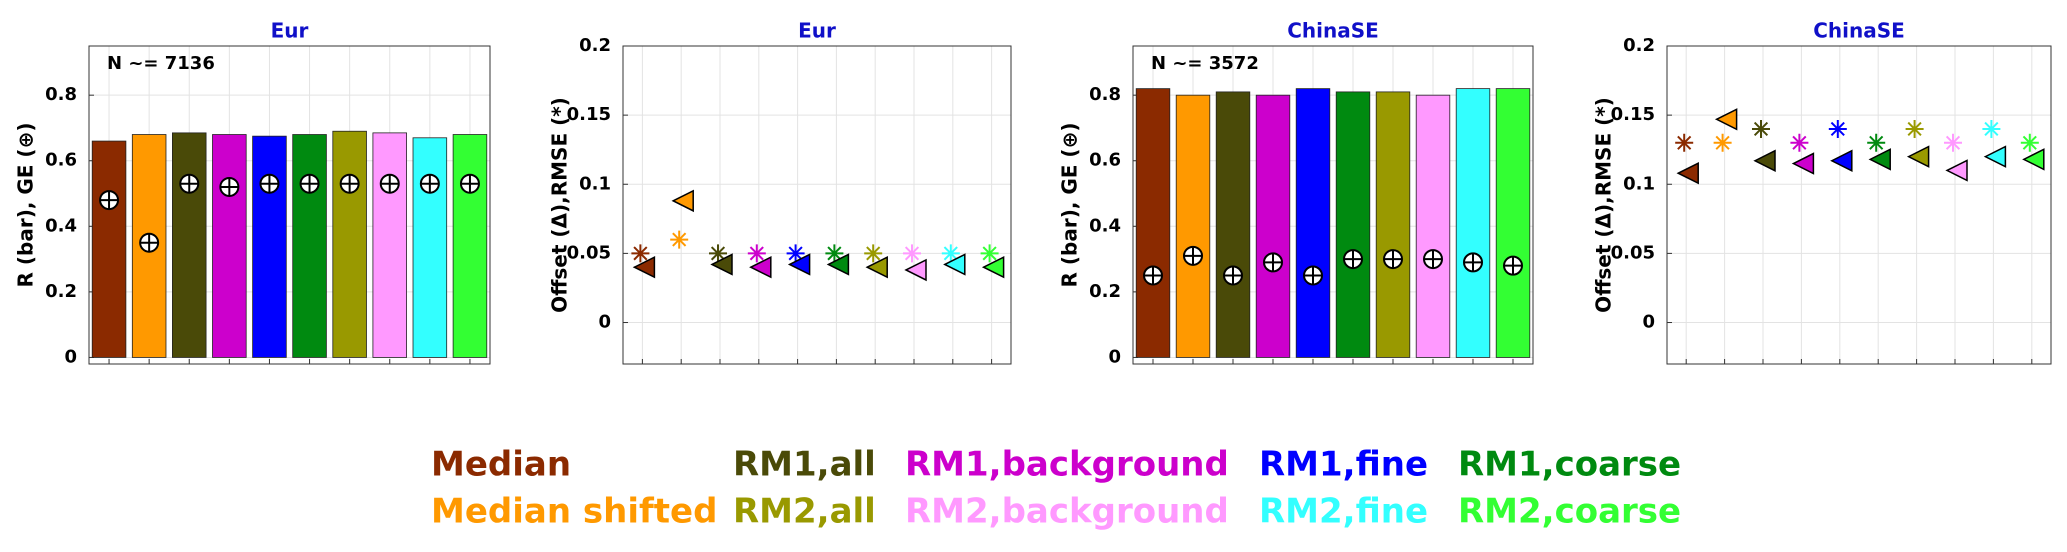  What do you see at coordinates (1333, 31) in the screenshot?
I see `chart-title: ChinaSE` at bounding box center [1333, 31].